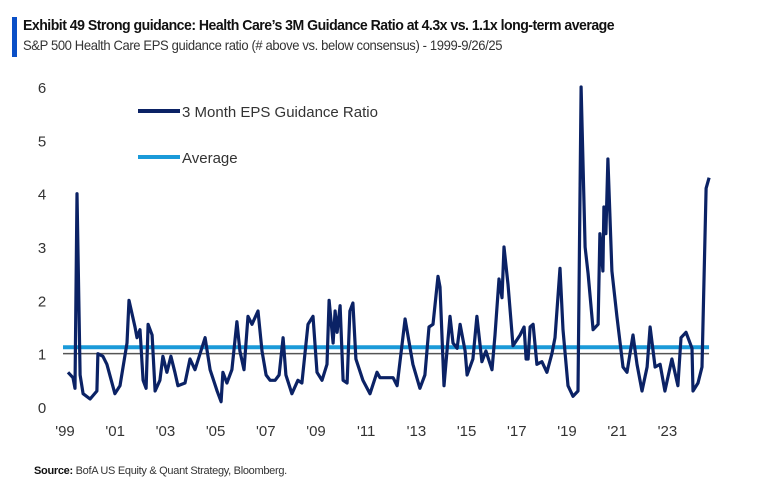 This screenshot has height=482, width=759. I want to click on x-tick-label: '23, so click(668, 431).